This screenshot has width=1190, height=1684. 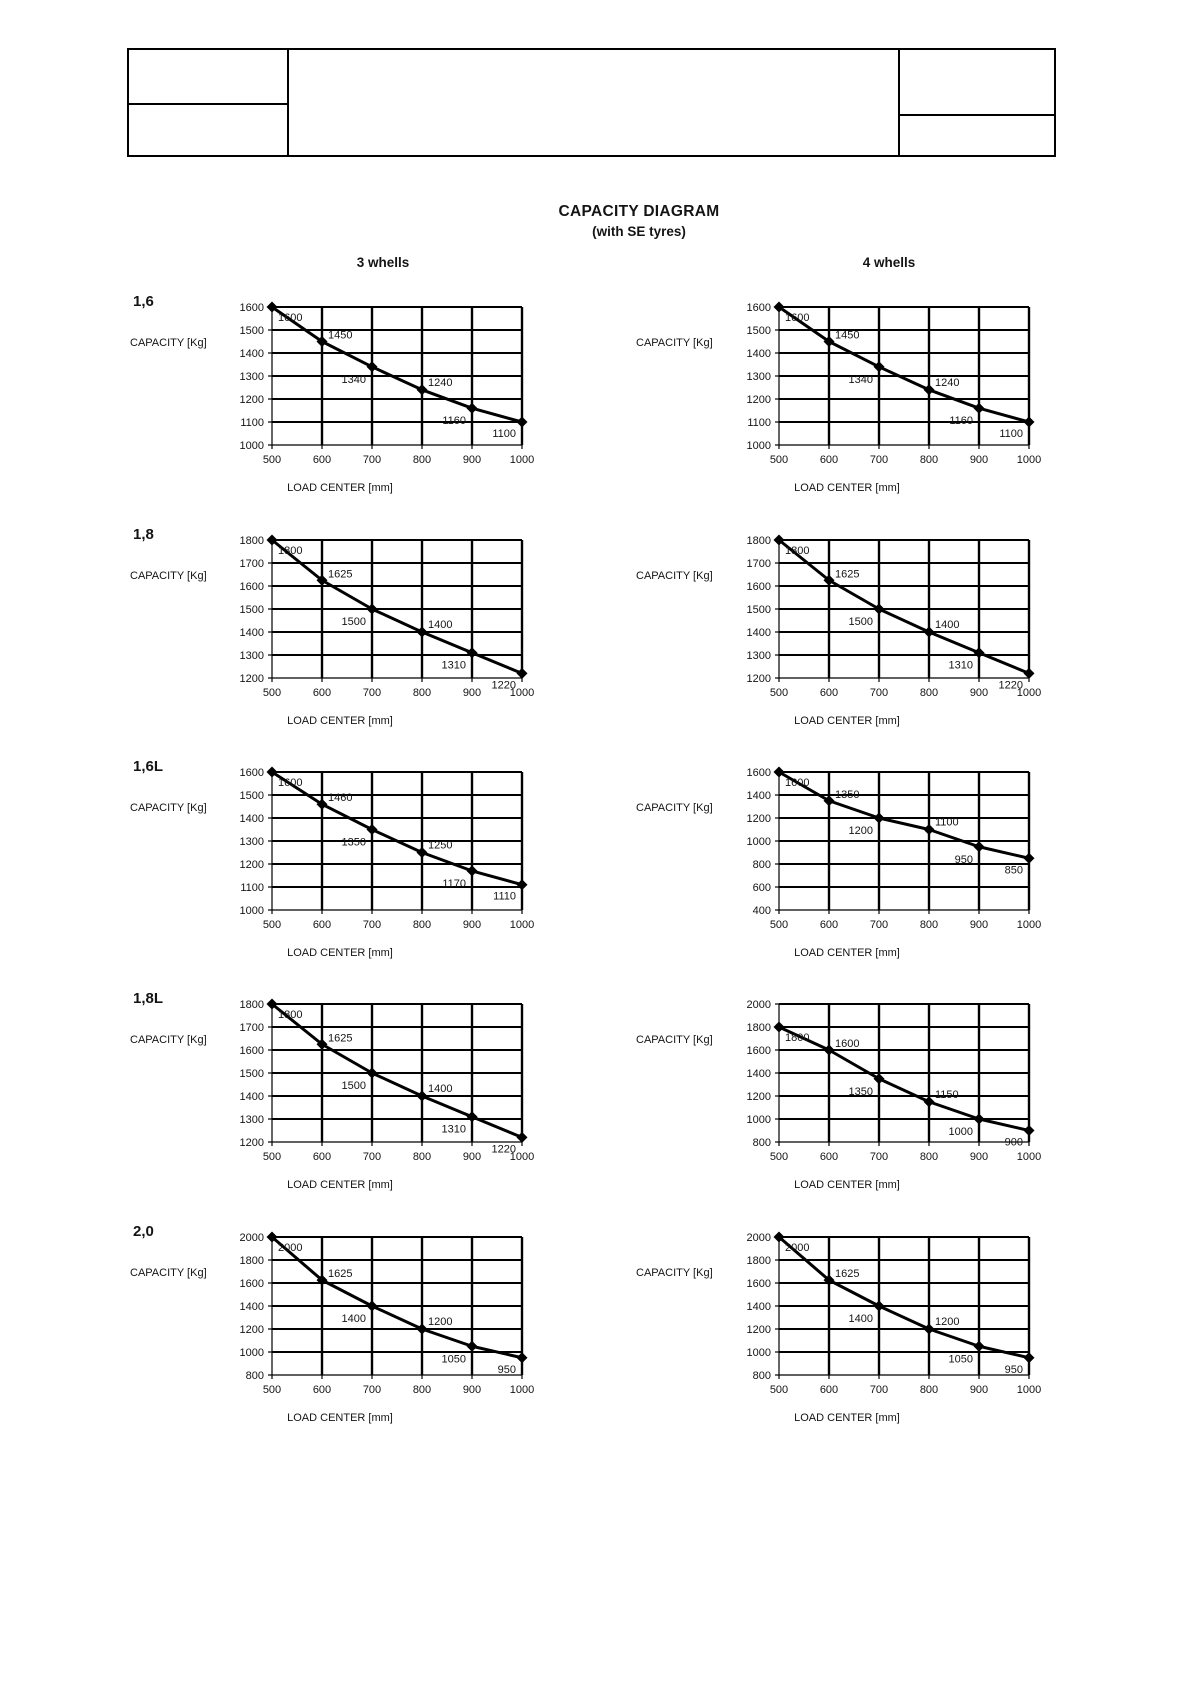 I want to click on load-center-axis-label-16L-3w: LOAD CENTER [mm], so click(x=340, y=953).